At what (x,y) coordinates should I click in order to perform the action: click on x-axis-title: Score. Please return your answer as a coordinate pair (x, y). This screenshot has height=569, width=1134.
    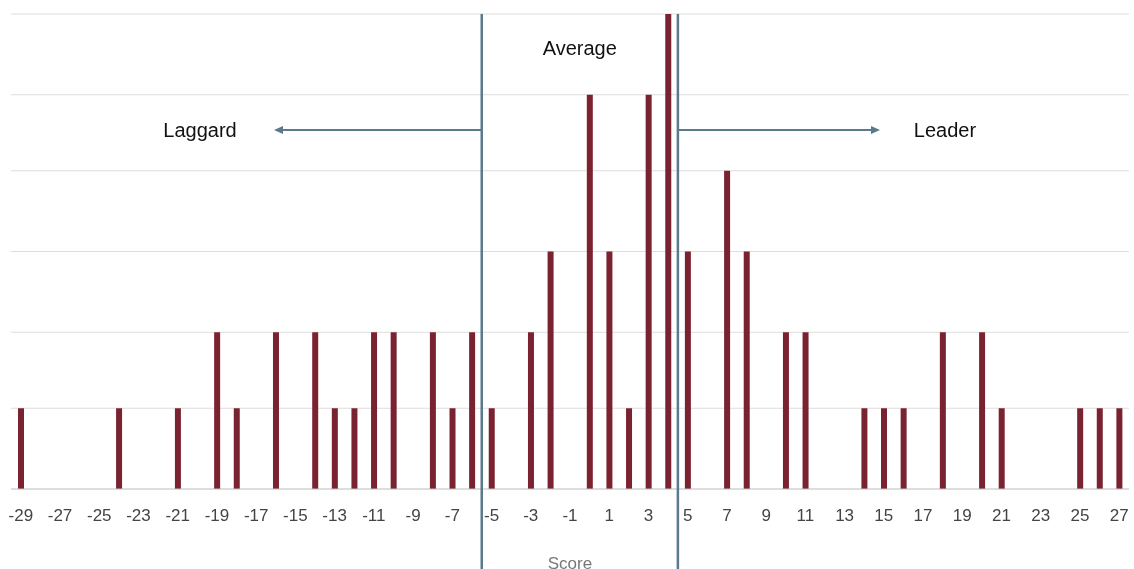
    Looking at the image, I should click on (570, 561).